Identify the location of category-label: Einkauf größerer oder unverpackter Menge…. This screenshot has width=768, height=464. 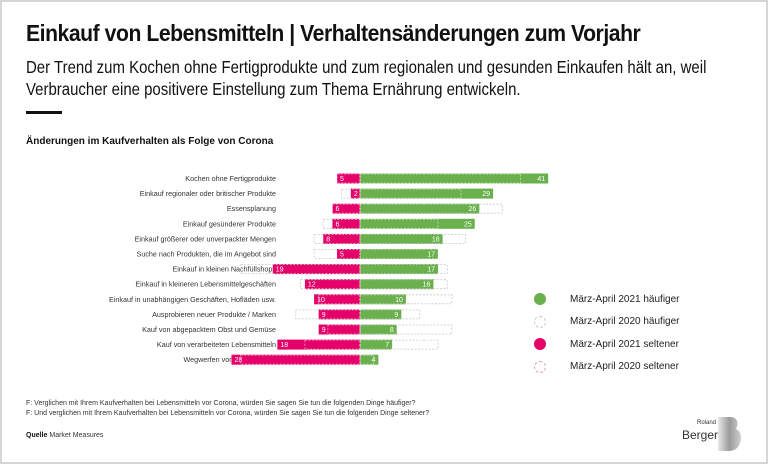
(205, 238).